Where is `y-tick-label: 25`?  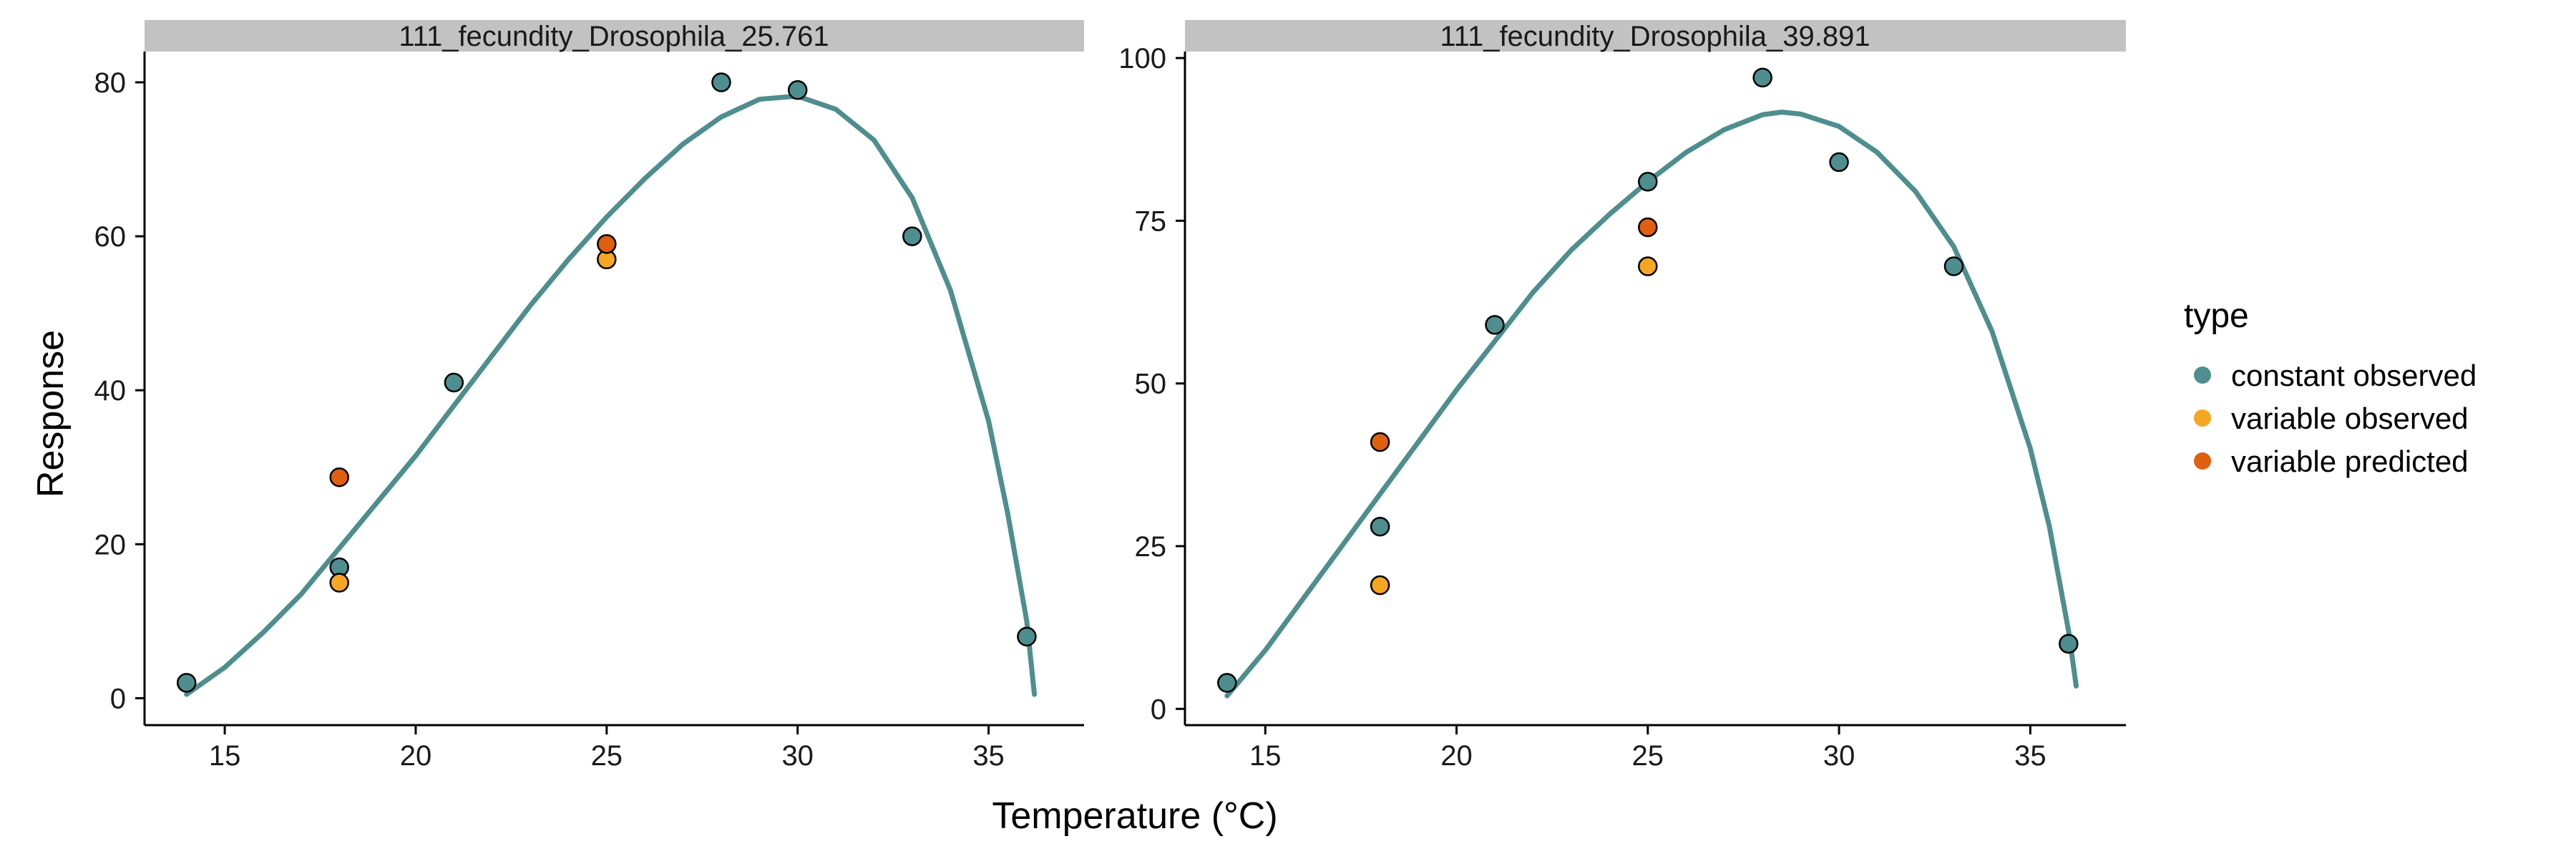 y-tick-label: 25 is located at coordinates (1151, 547).